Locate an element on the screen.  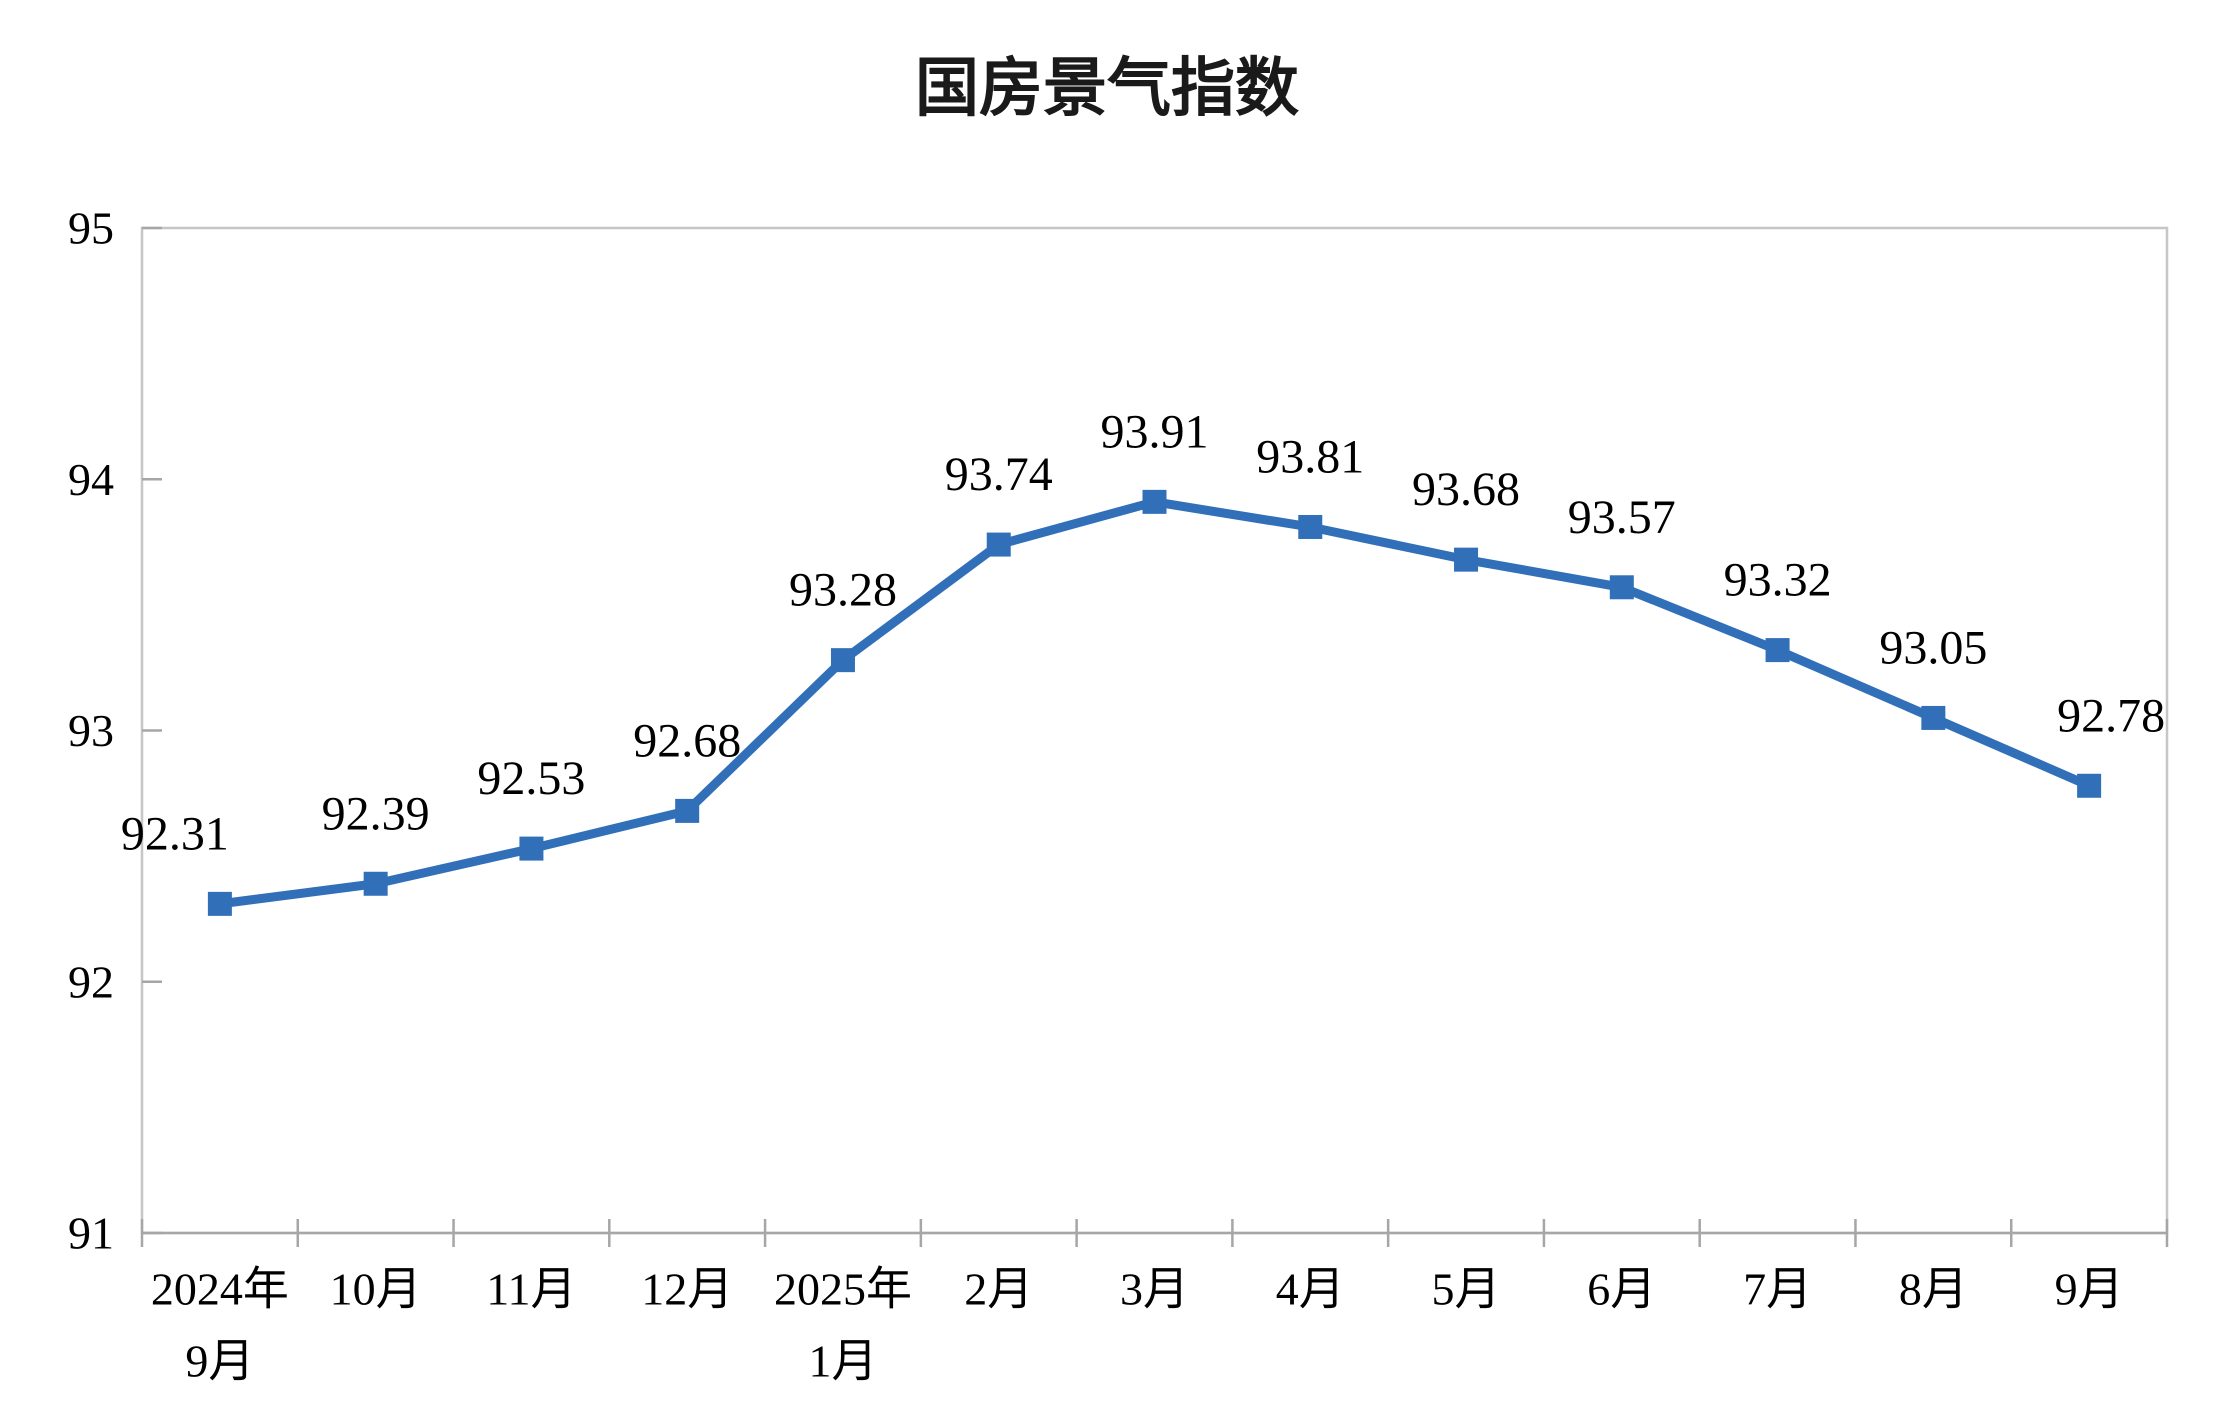
x-tick-label: 4月 is located at coordinates (1310, 1289).